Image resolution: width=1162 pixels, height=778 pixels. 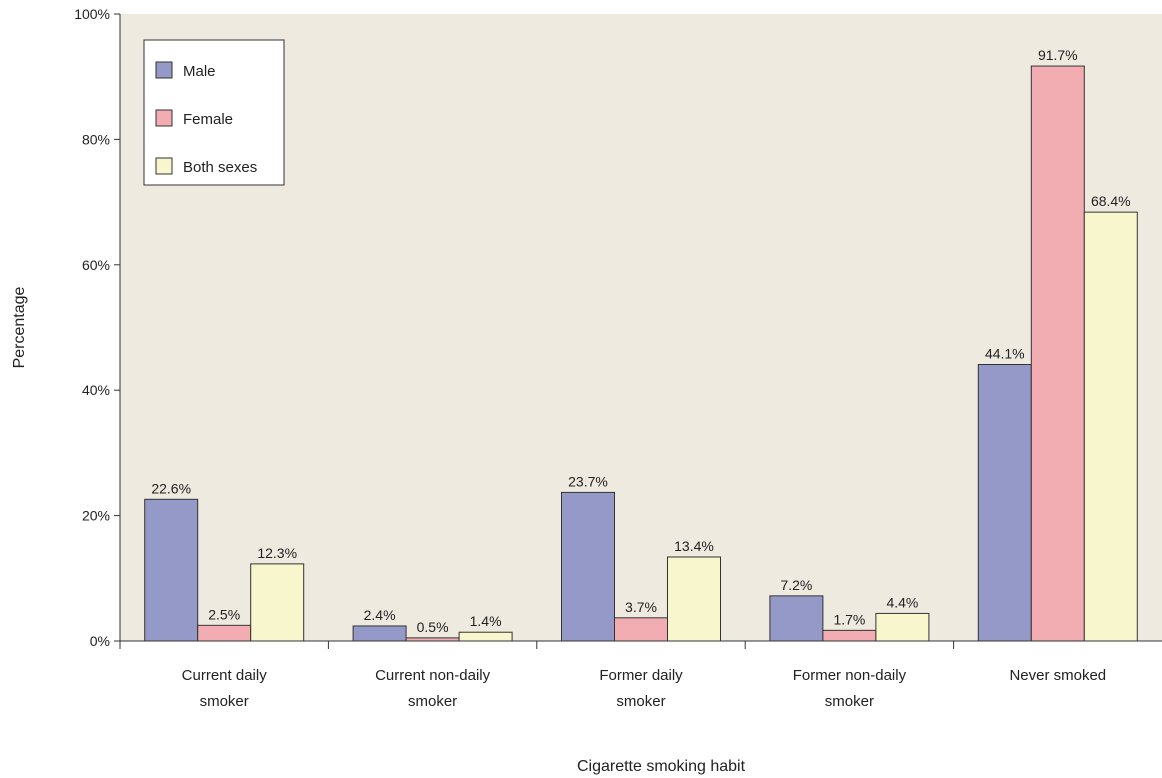 What do you see at coordinates (486, 621) in the screenshot?
I see `data-label: 1.4%` at bounding box center [486, 621].